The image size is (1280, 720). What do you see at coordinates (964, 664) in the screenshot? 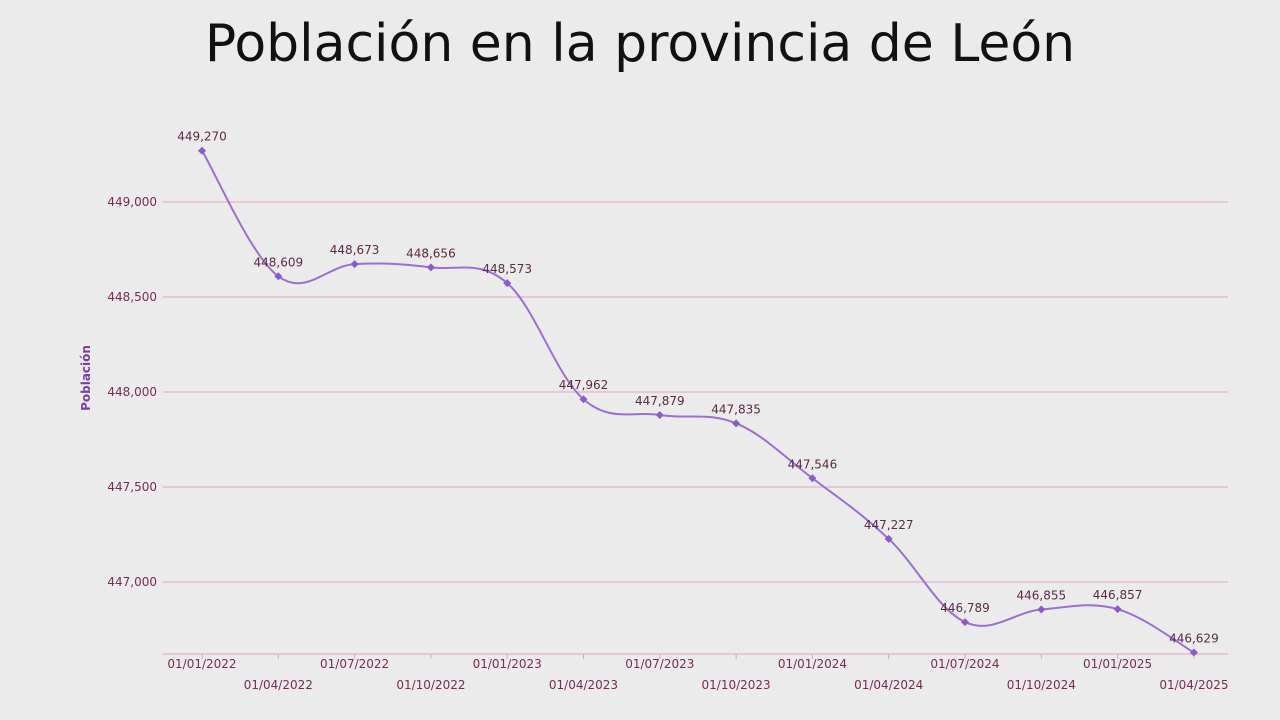
I see `x-tick-label: 01/07/2024` at bounding box center [964, 664].